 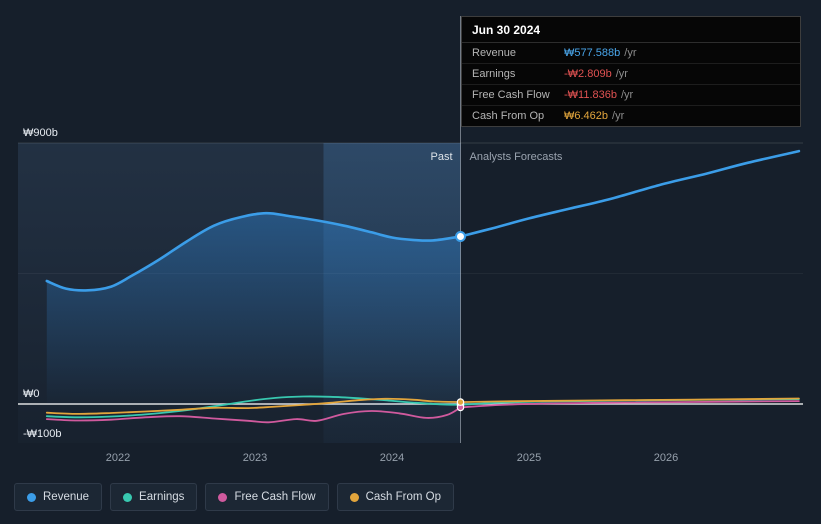 I want to click on legend-item-free-cash-flow: Free Cash Flow, so click(x=267, y=497).